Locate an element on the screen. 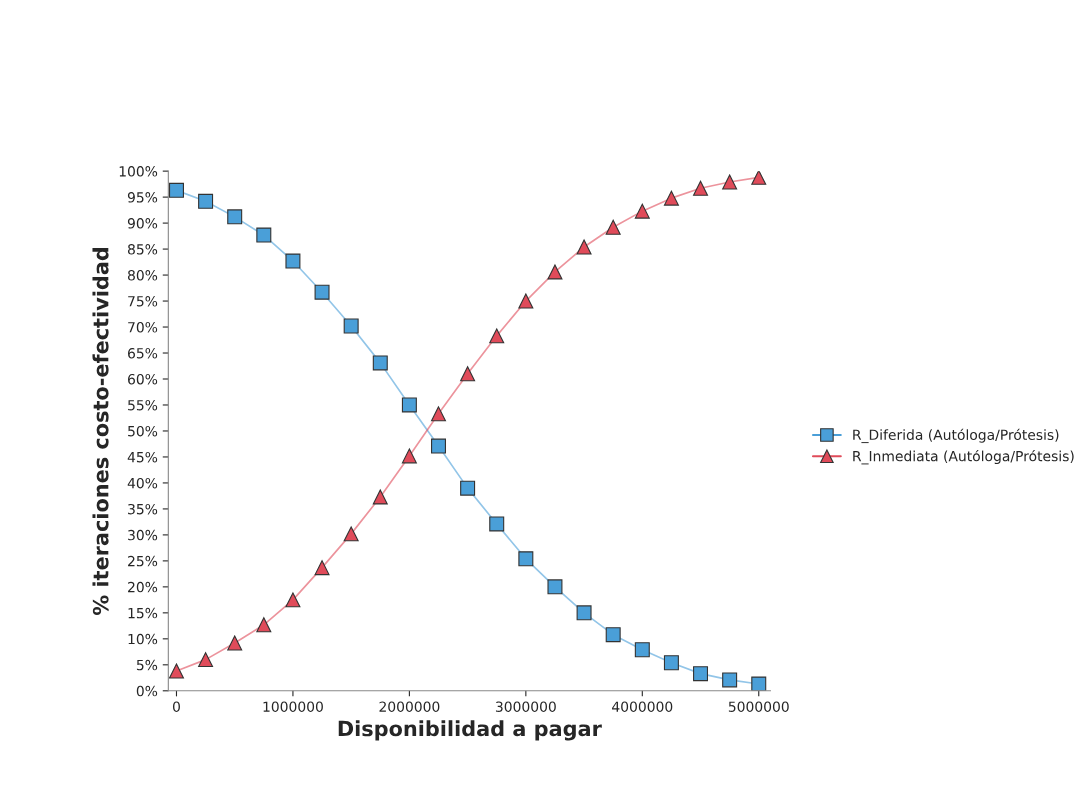 The width and height of the screenshot is (1079, 785). y-tick-label: 65% is located at coordinates (143, 353).